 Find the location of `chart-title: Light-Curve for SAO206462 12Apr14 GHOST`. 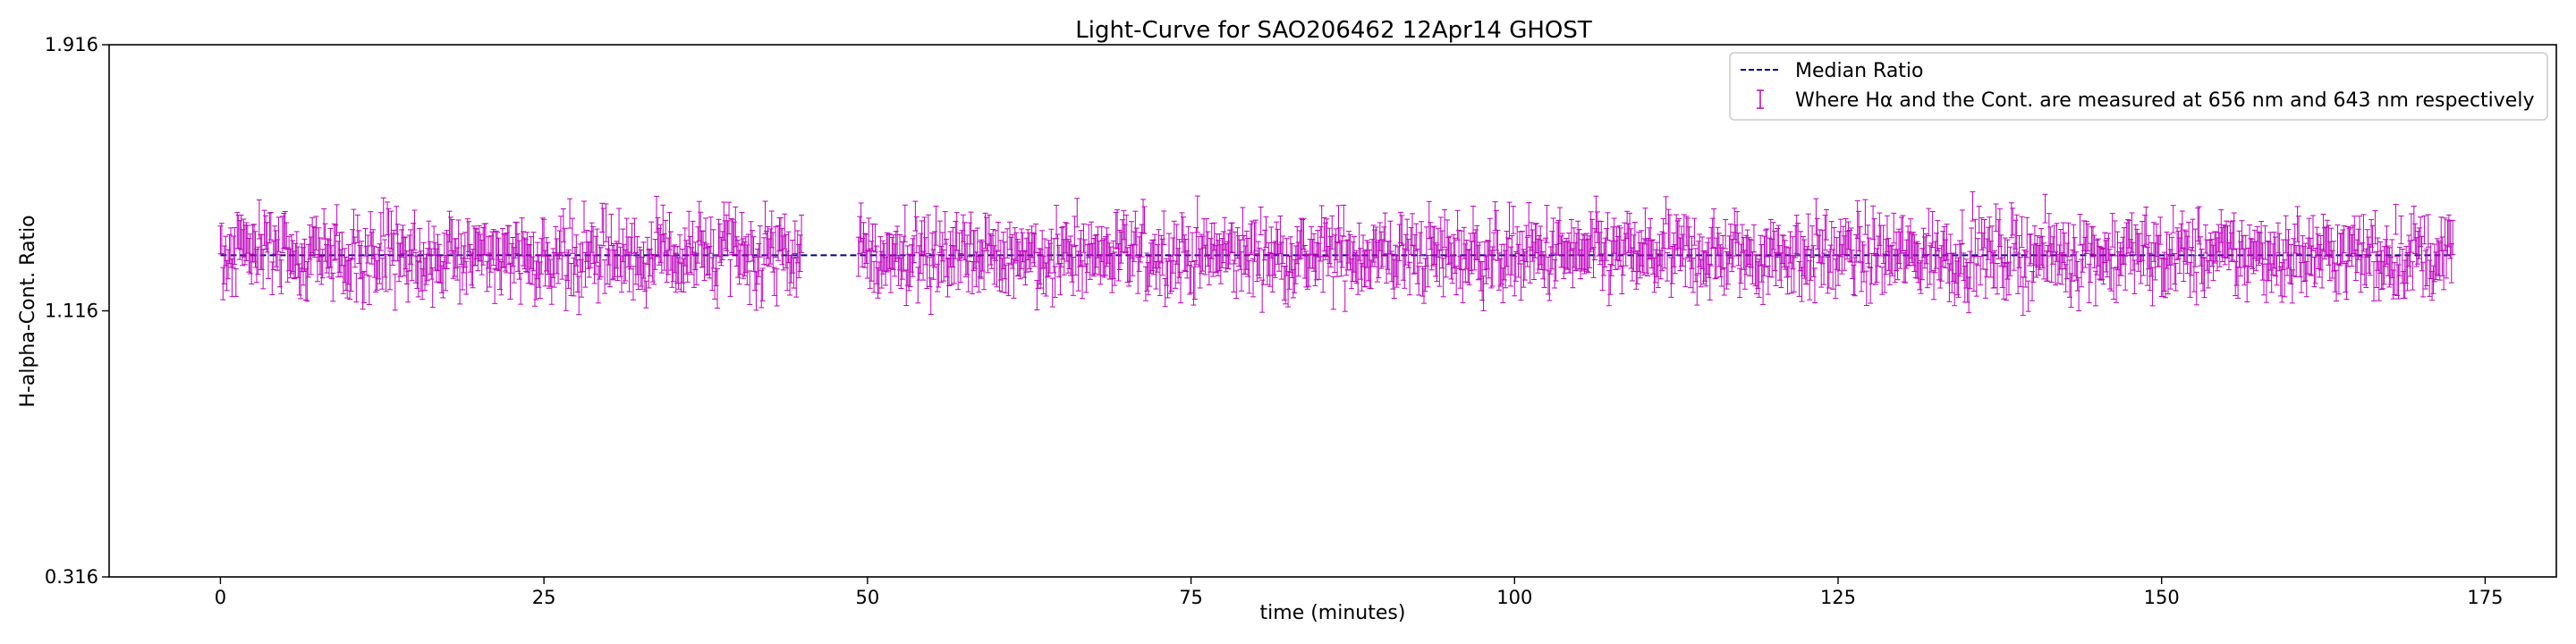

chart-title: Light-Curve for SAO206462 12Apr14 GHOST is located at coordinates (1333, 30).